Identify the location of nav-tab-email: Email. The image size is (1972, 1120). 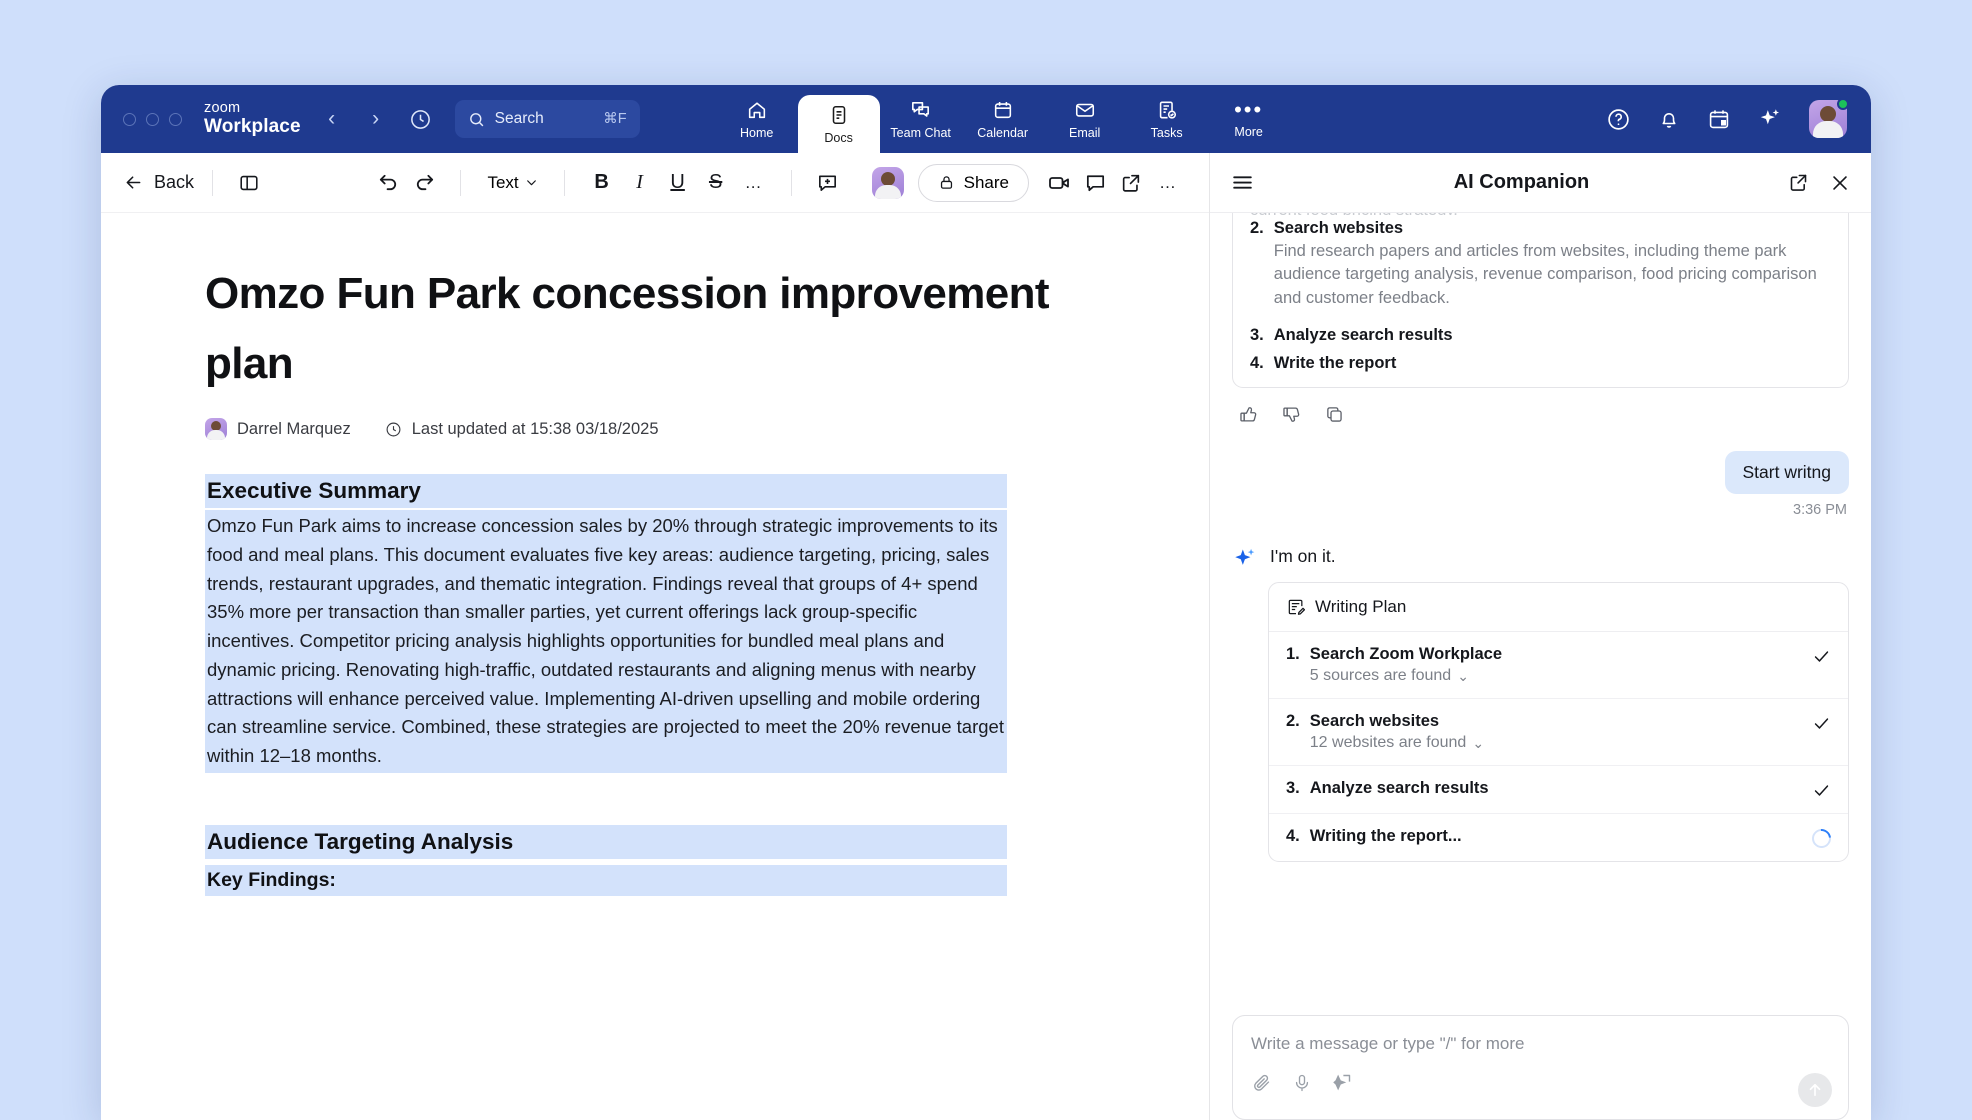
(1085, 119).